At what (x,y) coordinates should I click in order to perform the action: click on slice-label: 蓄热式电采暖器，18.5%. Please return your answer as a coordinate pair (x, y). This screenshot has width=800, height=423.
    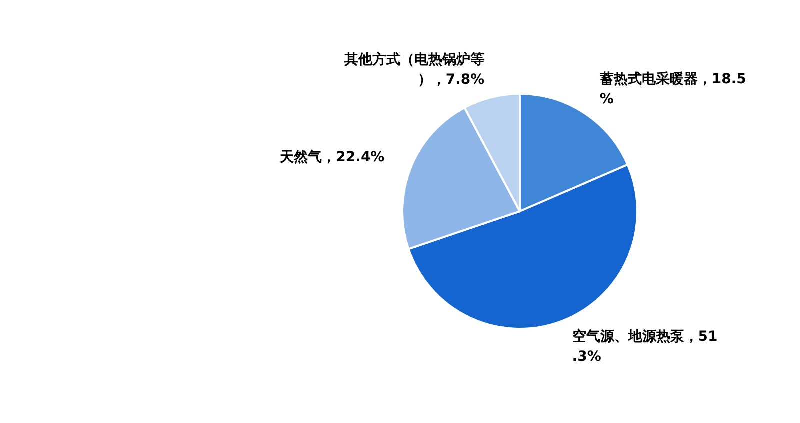
    Looking at the image, I should click on (672, 89).